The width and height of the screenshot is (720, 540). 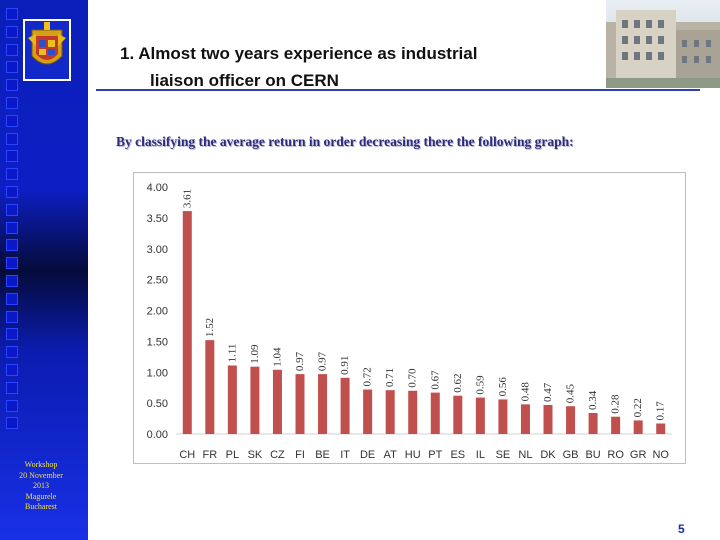 What do you see at coordinates (345, 365) in the screenshot?
I see `data-label: 0.91` at bounding box center [345, 365].